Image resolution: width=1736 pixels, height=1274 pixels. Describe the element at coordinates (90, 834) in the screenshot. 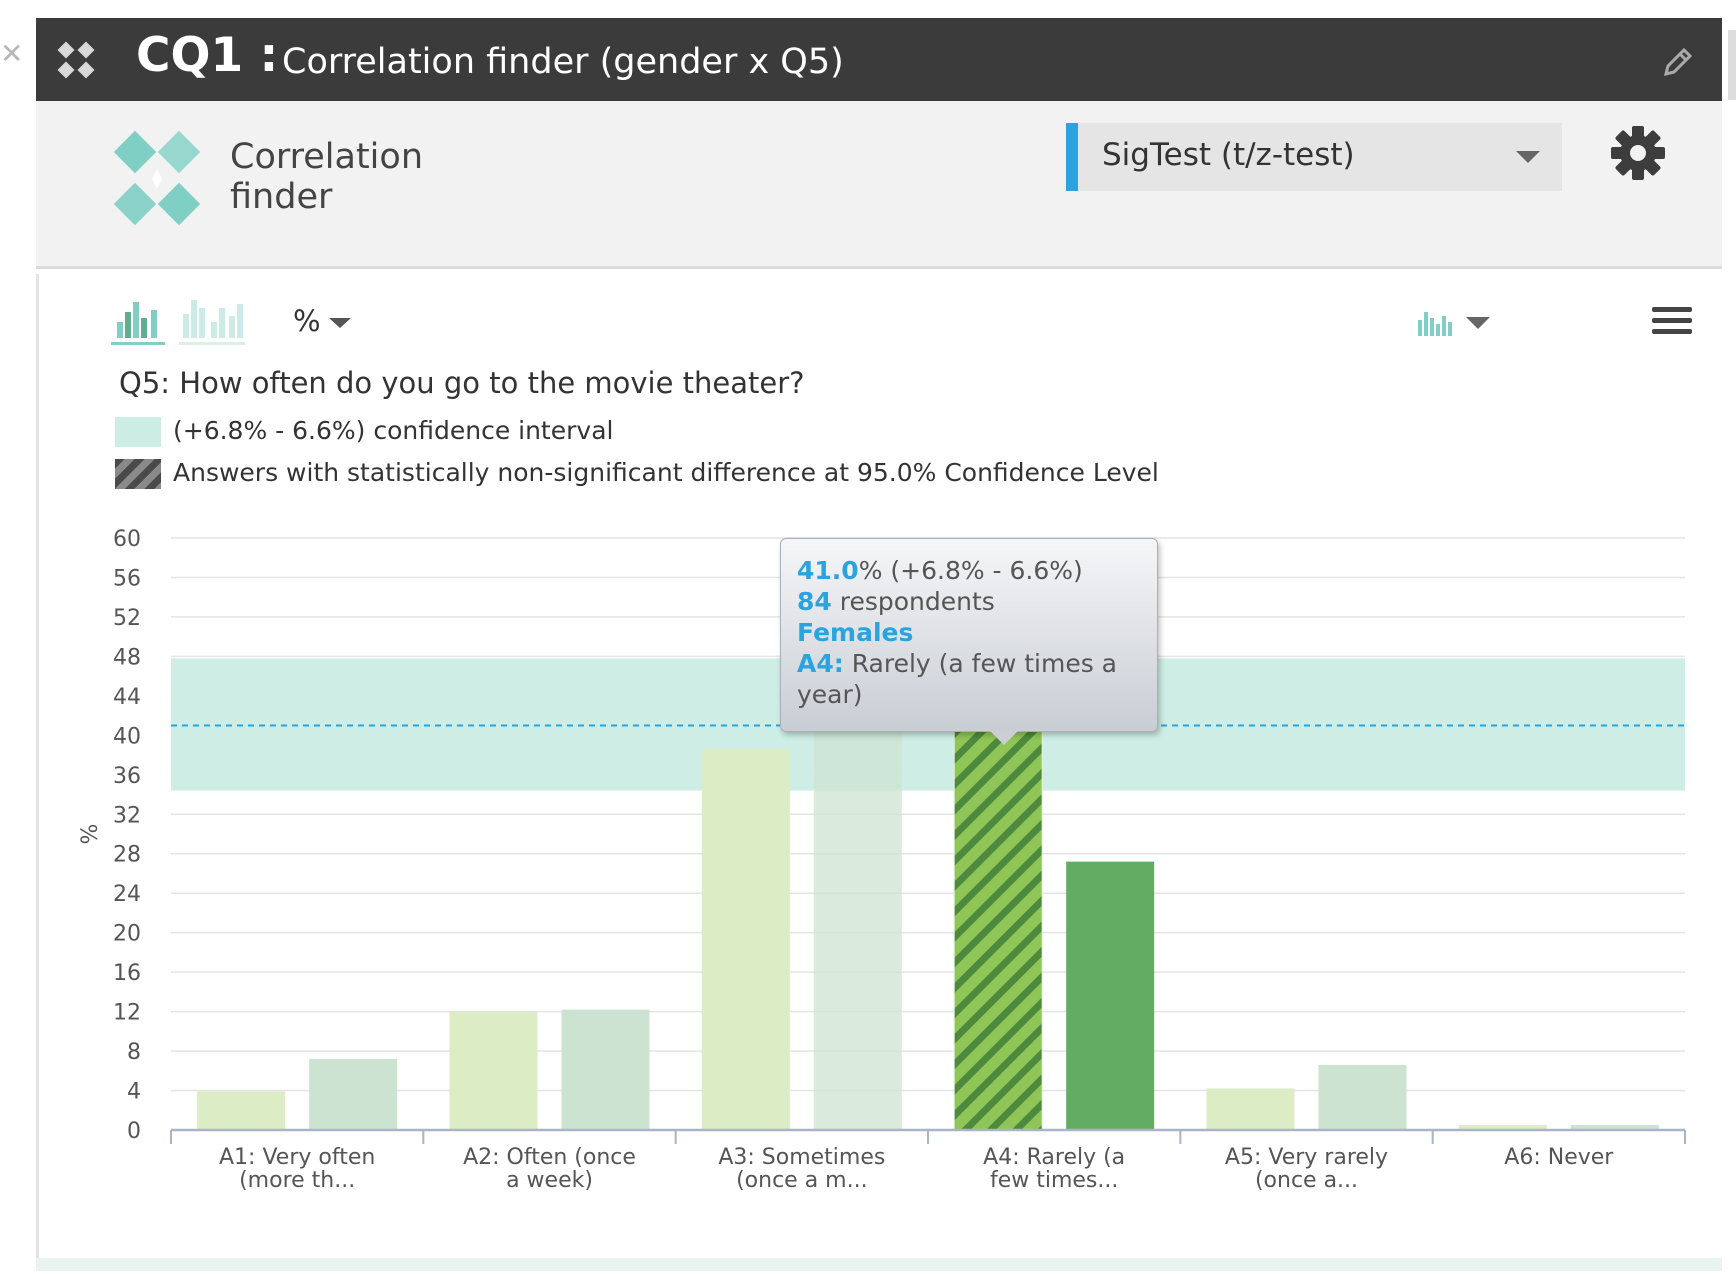

I see `y-axis-label: %` at that location.